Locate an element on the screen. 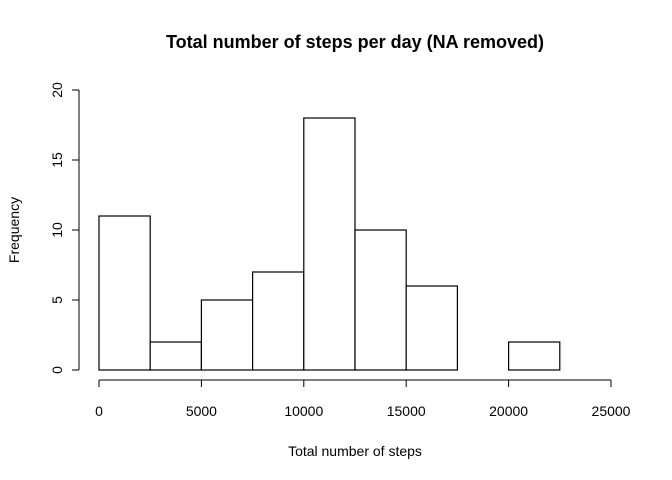 Image resolution: width=672 pixels, height=480 pixels. x-tick-label: 20000 is located at coordinates (508, 411).